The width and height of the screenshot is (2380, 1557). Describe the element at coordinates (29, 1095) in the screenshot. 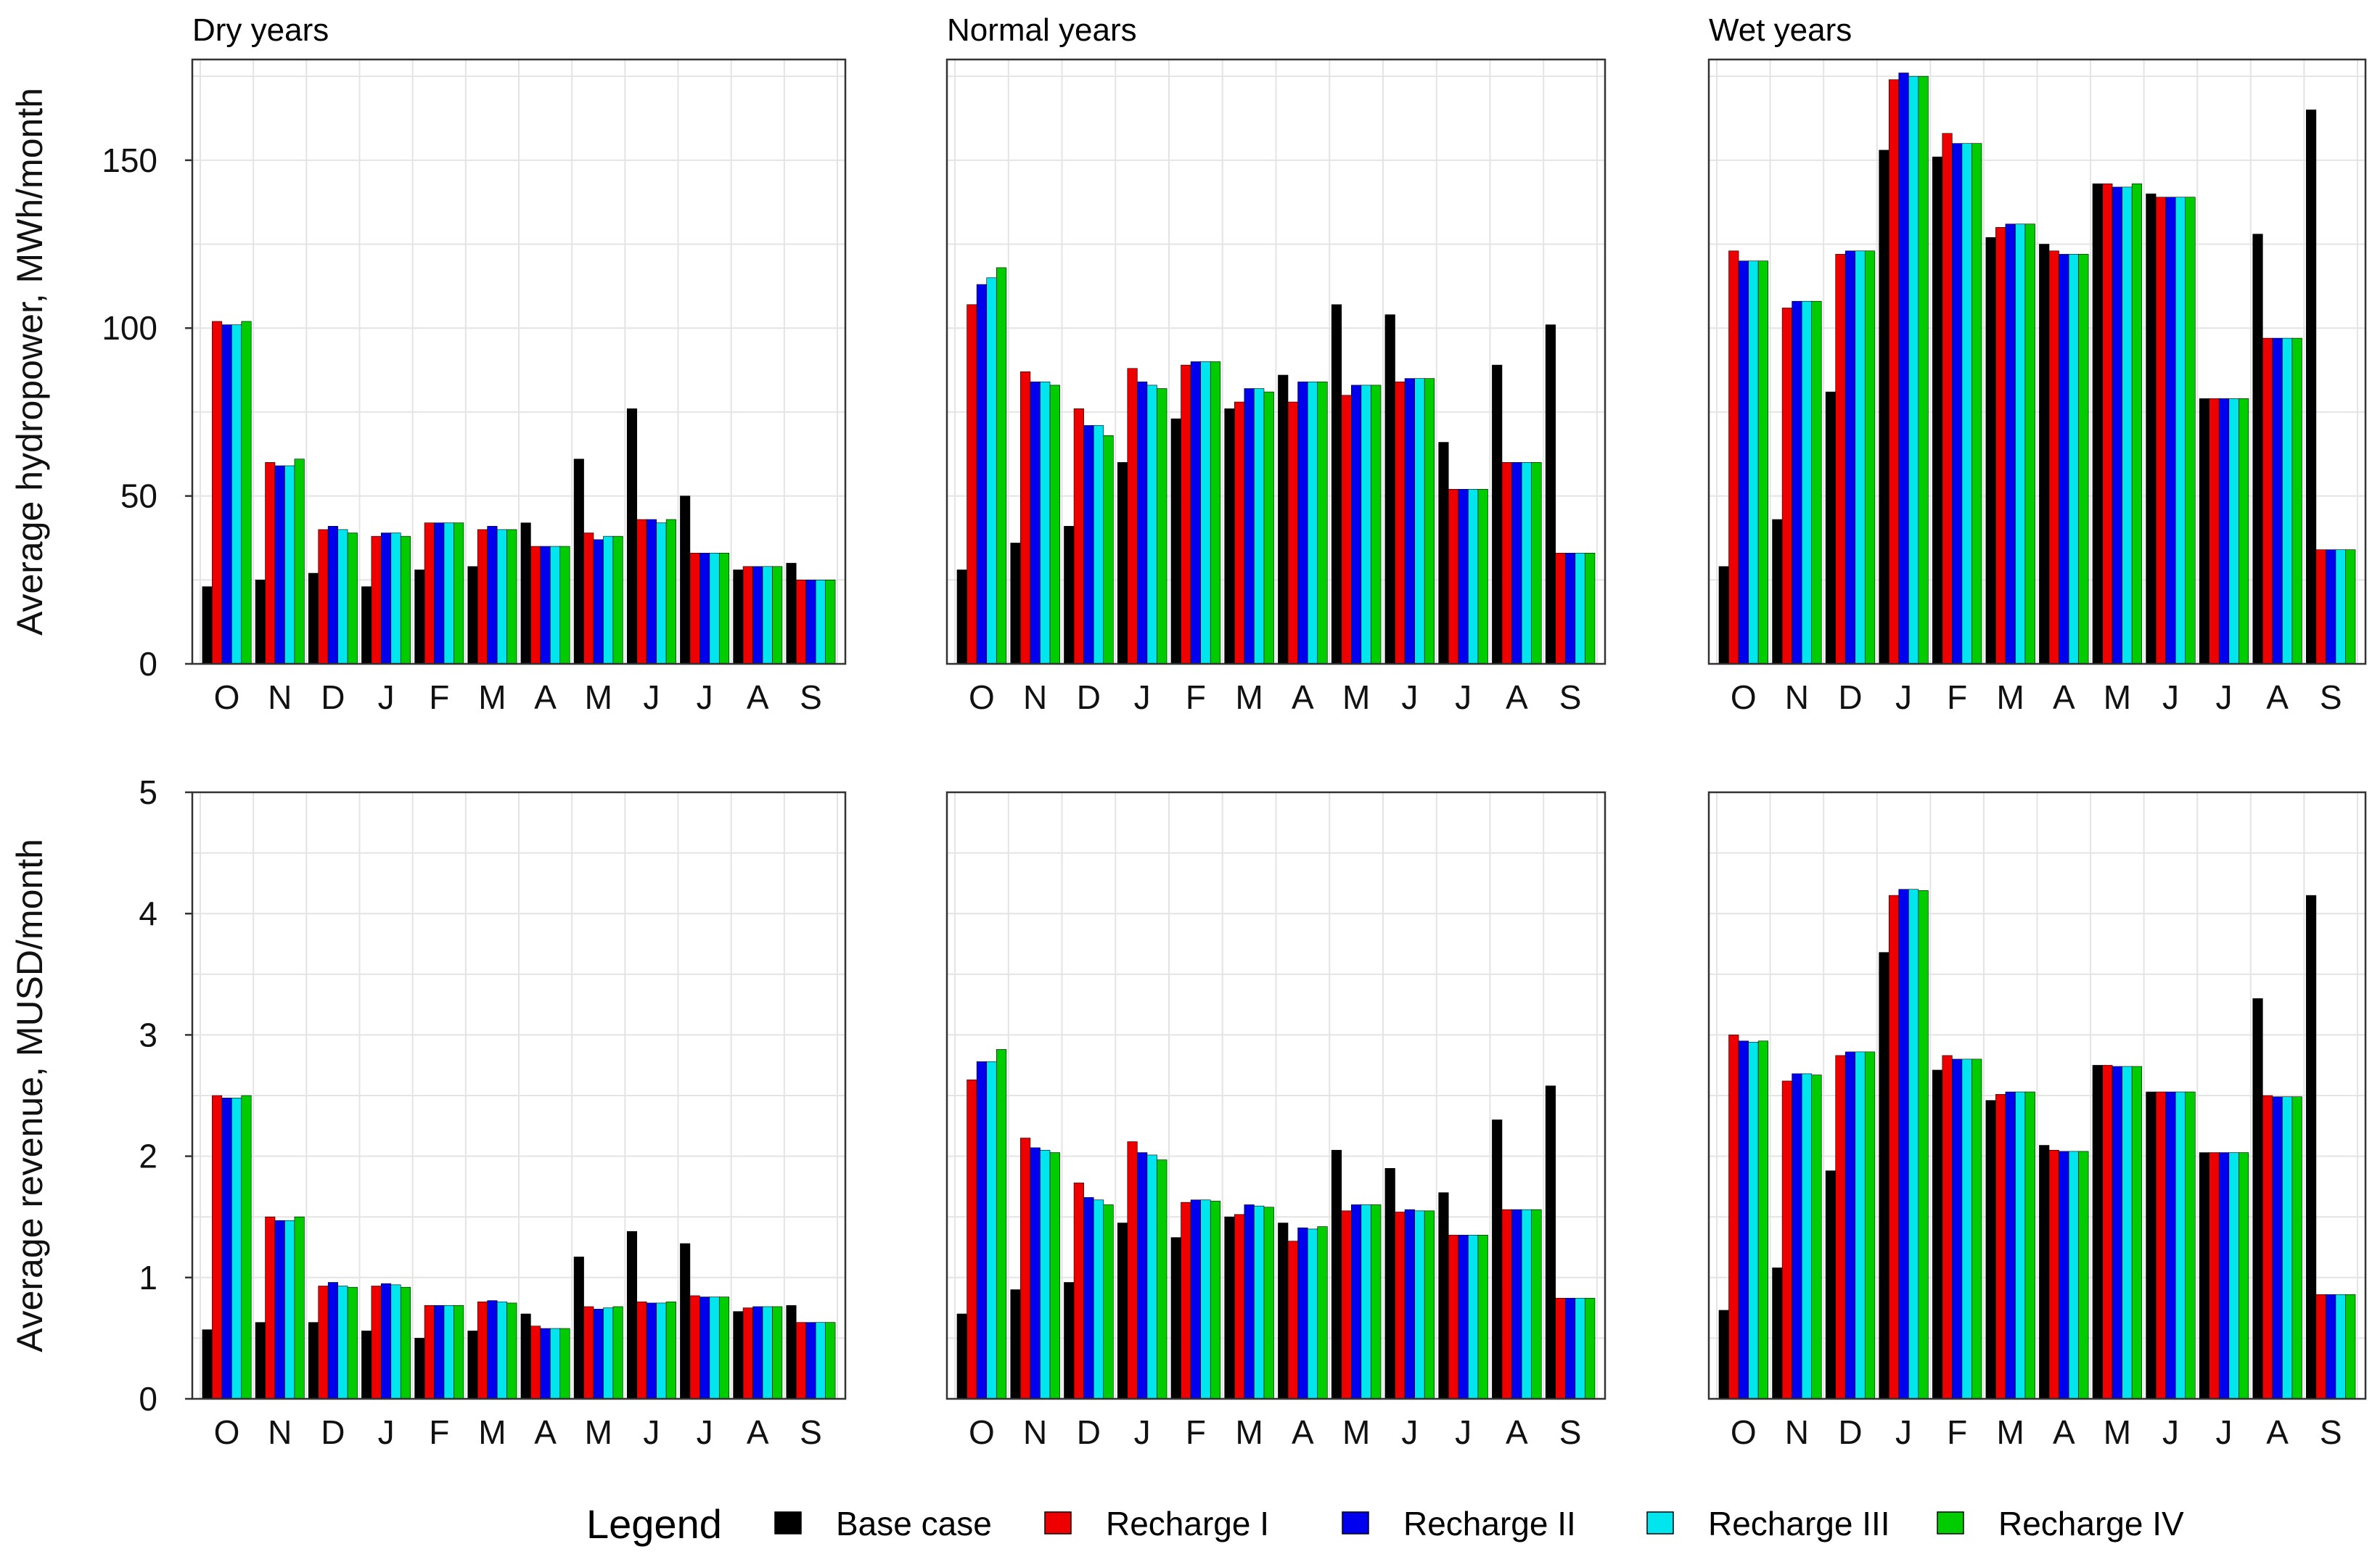

I see `row-1-y-axis-label: Average revenue, MUSD/month` at that location.